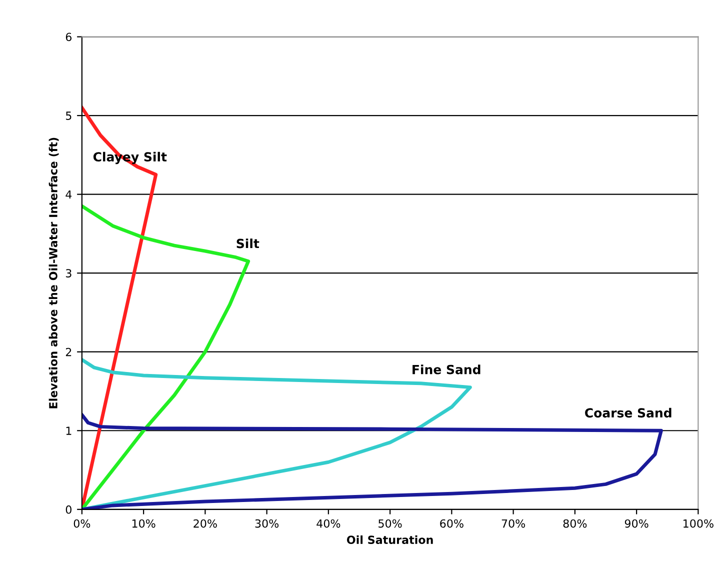 This screenshot has height=566, width=725. What do you see at coordinates (248, 243) in the screenshot?
I see `series-label: Silt` at bounding box center [248, 243].